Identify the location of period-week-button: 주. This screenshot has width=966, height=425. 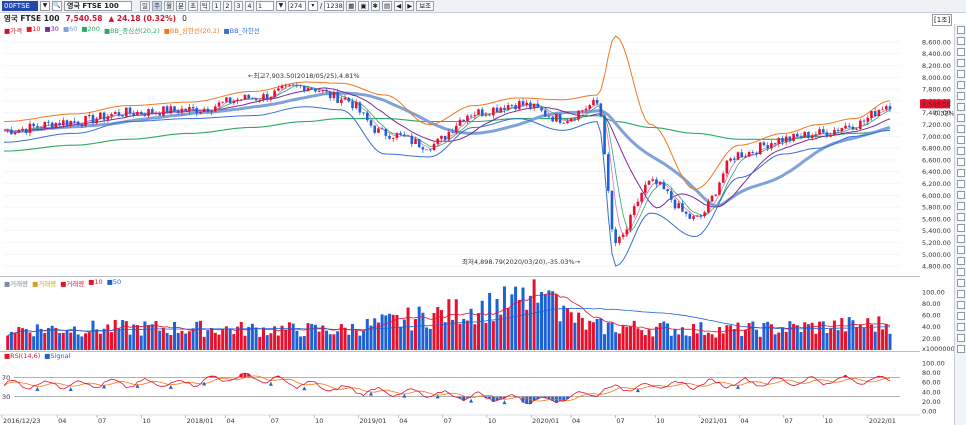
(156, 6).